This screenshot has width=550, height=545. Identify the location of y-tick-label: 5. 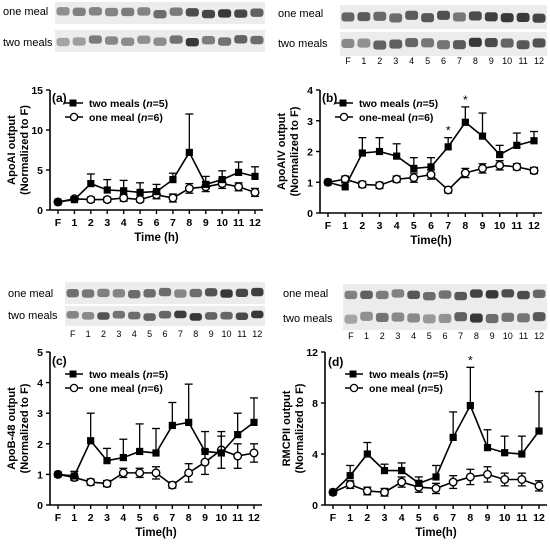
(40, 171).